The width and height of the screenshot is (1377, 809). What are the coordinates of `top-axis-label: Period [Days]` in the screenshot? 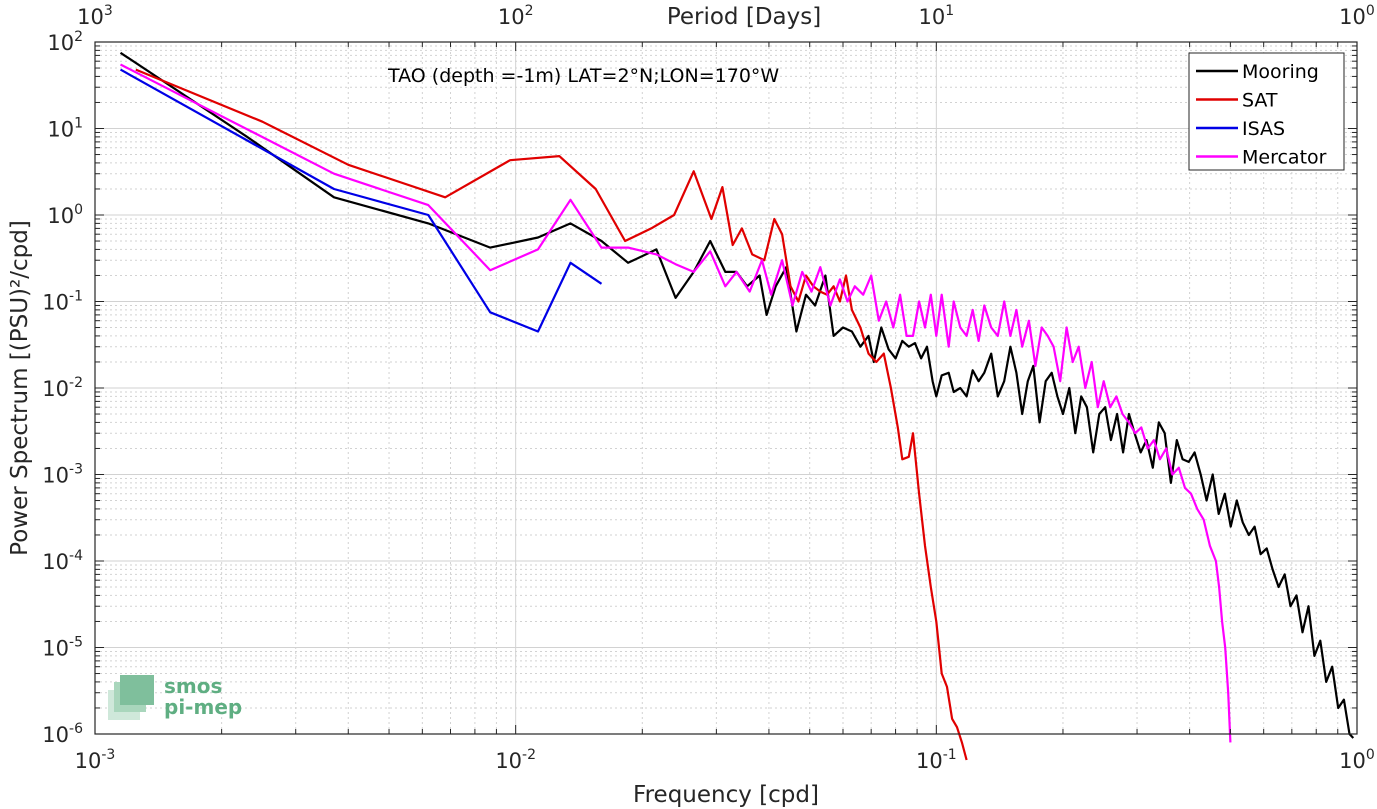 It's located at (744, 17).